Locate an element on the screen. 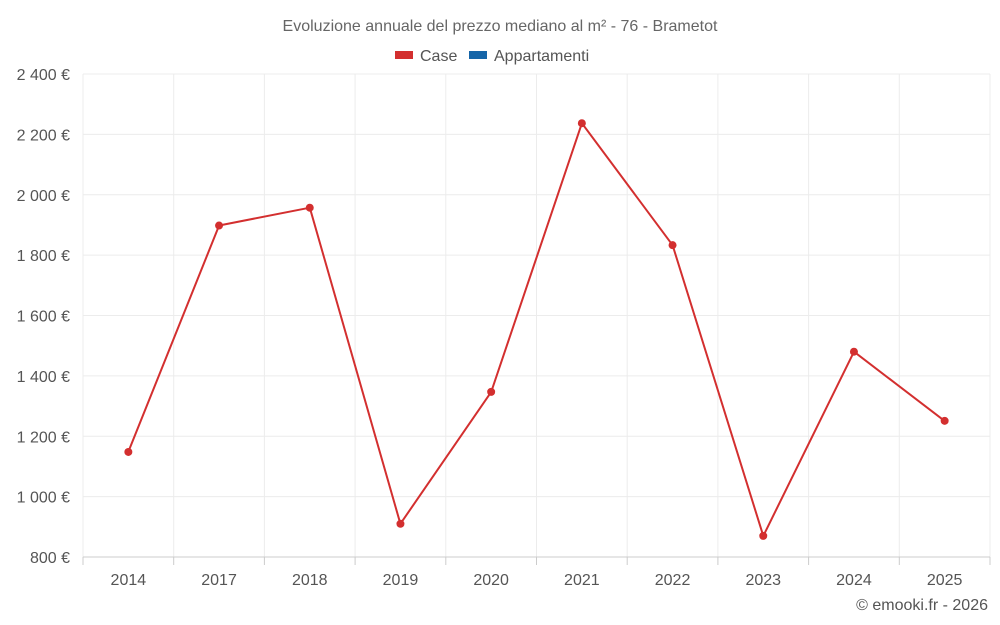  x-tick-label: 2024 is located at coordinates (854, 580).